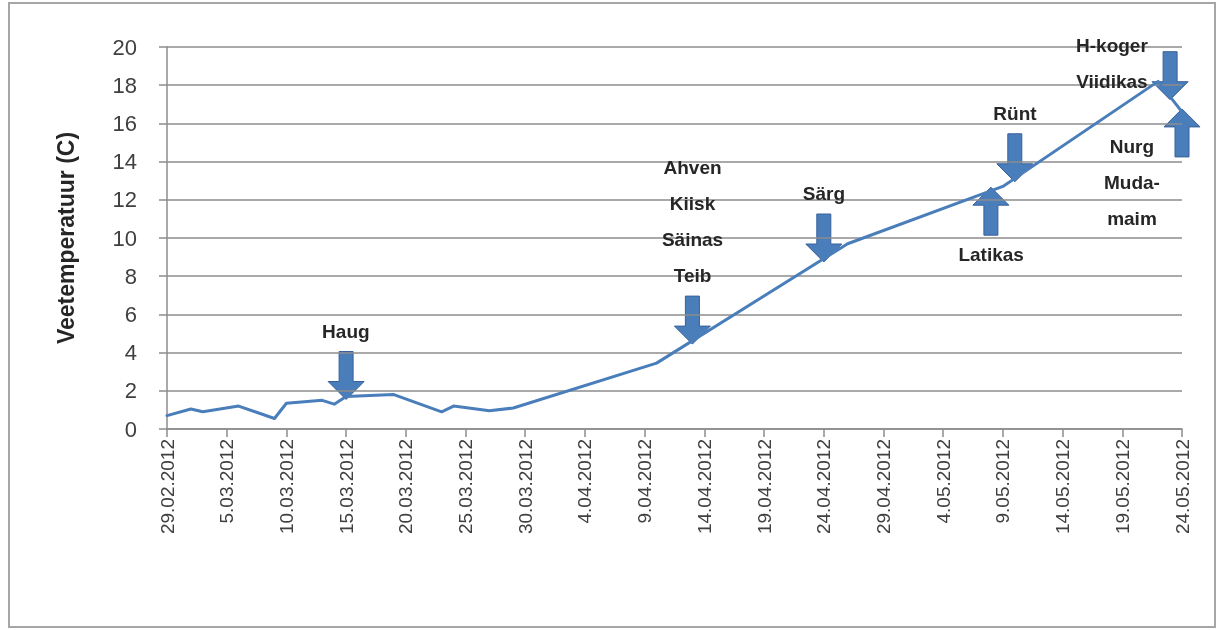  What do you see at coordinates (823, 194) in the screenshot?
I see `annotation: Särg` at bounding box center [823, 194].